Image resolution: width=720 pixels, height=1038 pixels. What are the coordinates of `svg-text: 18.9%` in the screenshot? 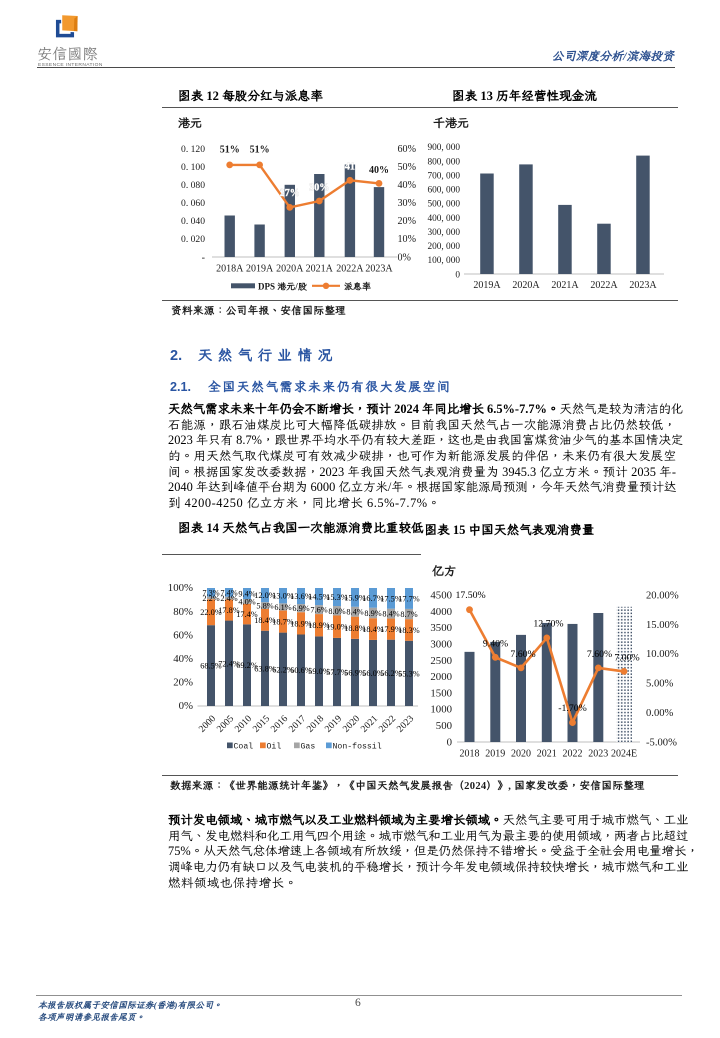 It's located at (301, 623).